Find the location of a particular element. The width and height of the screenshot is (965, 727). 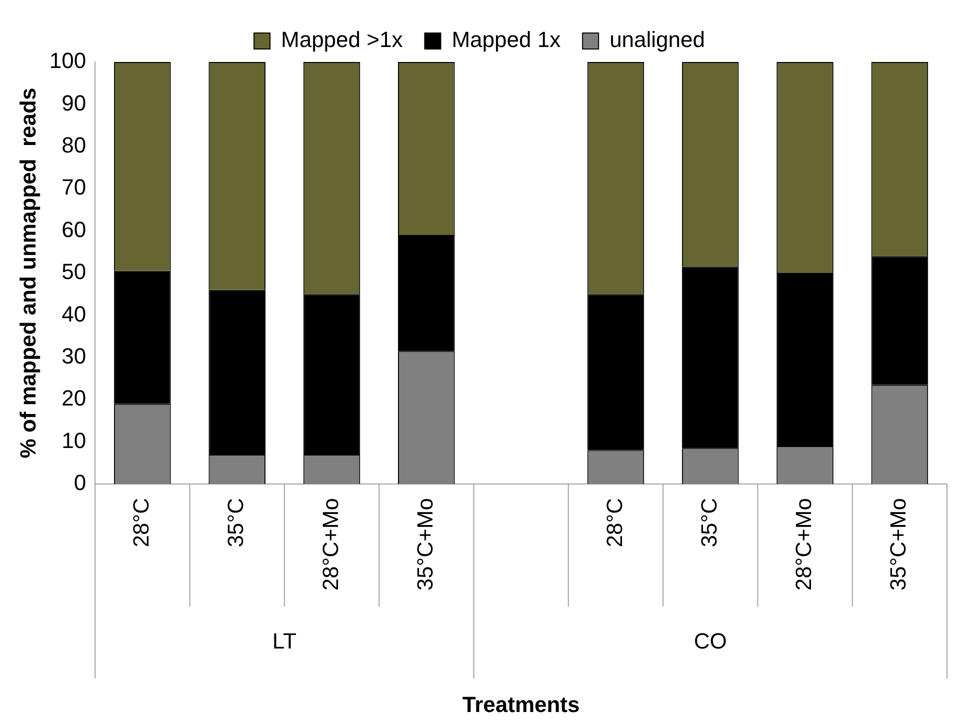

y-tick-label: 30 is located at coordinates (74, 355).